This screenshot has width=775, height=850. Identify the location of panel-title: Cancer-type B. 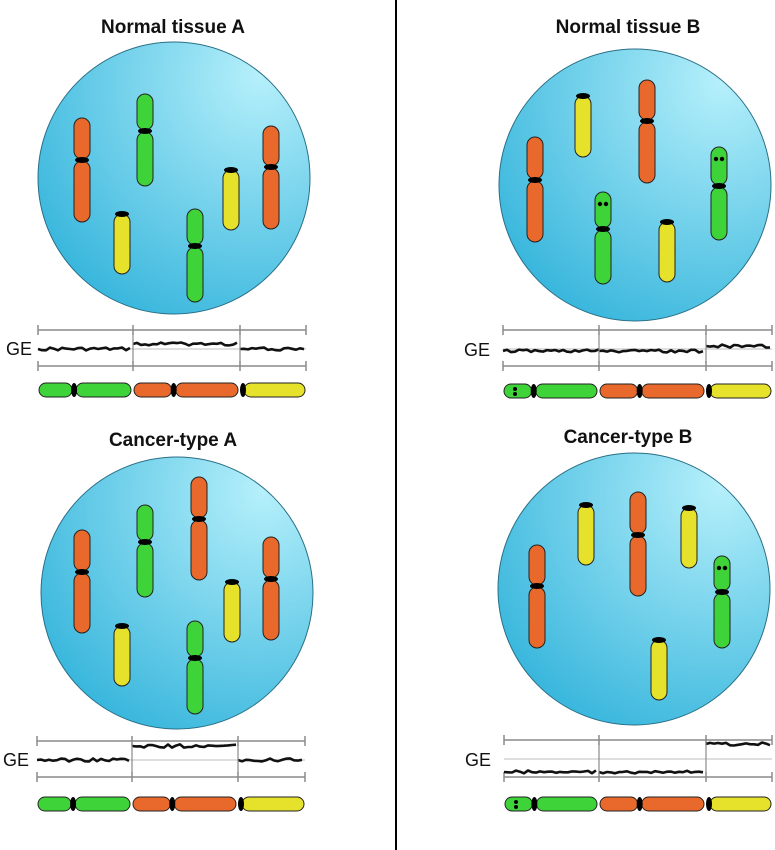
(628, 437).